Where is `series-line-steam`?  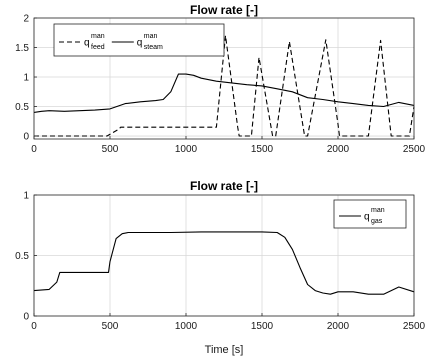 series-line-steam is located at coordinates (224, 93).